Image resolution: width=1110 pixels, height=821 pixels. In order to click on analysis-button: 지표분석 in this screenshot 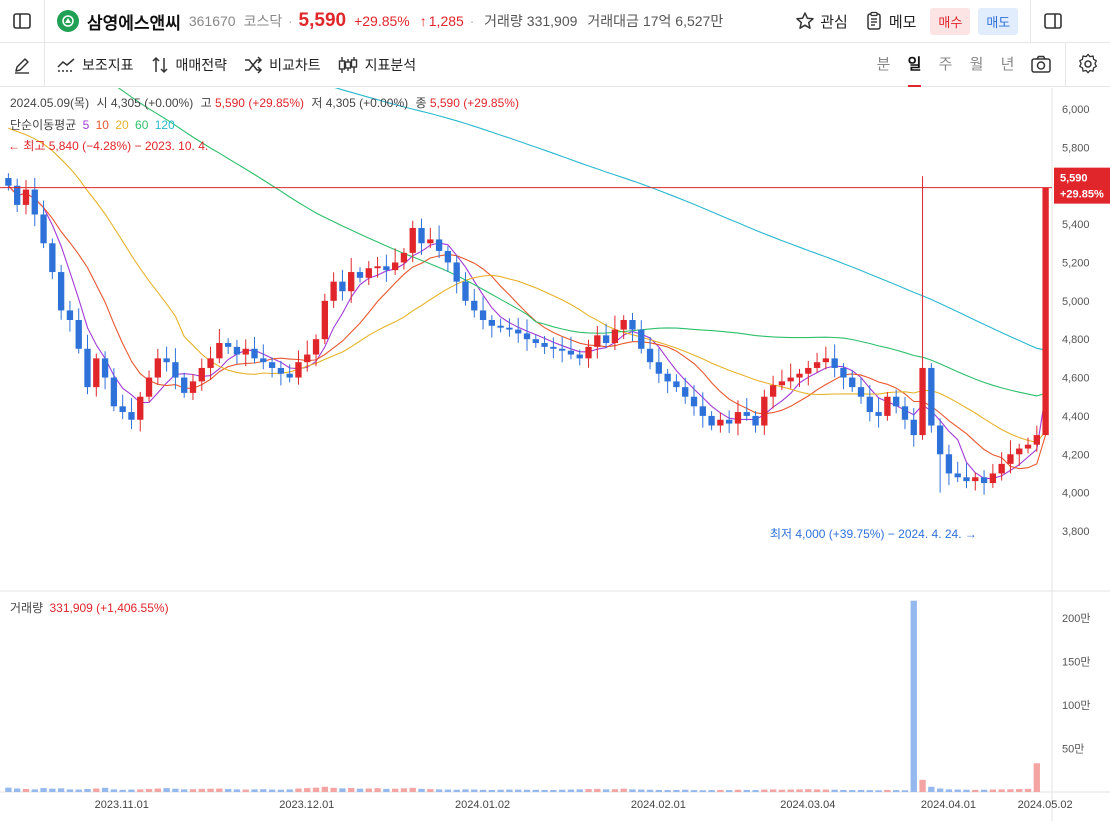, I will do `click(376, 65)`.